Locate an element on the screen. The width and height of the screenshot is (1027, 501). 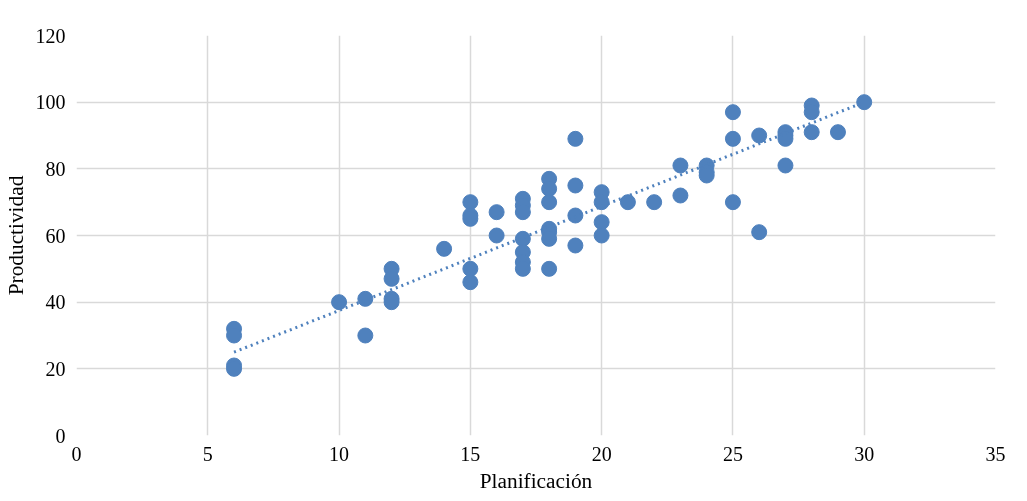
x-tick-label: 20 is located at coordinates (601, 453).